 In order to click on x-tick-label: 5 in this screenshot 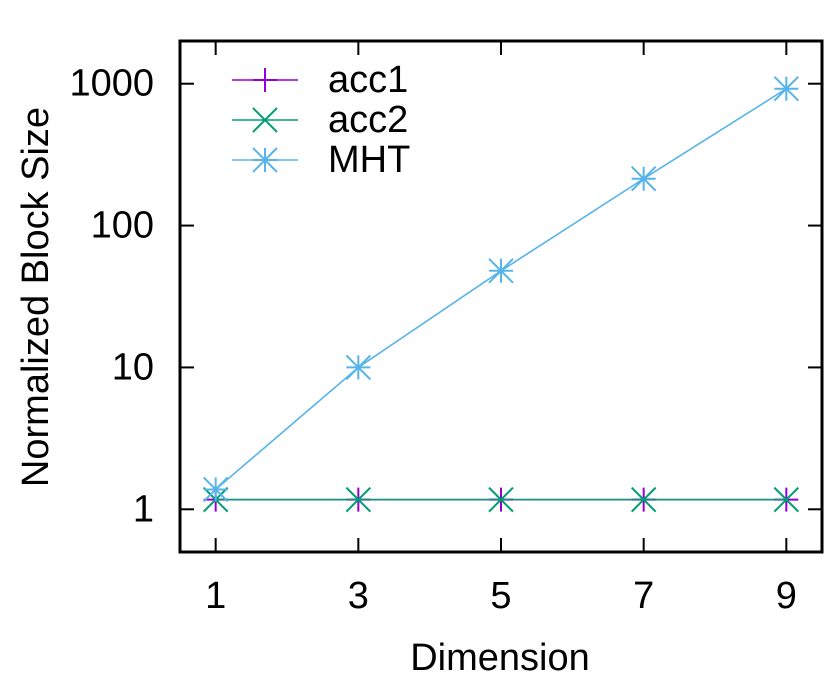, I will do `click(500, 596)`.